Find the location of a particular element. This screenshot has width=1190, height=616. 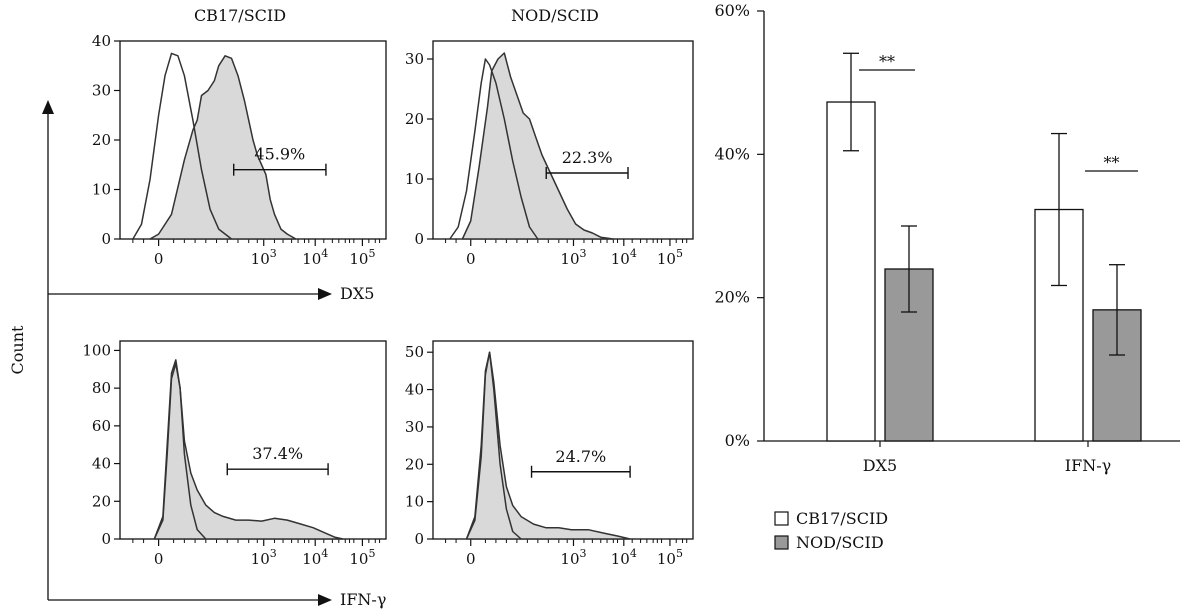

category-label: DX5 is located at coordinates (880, 465).